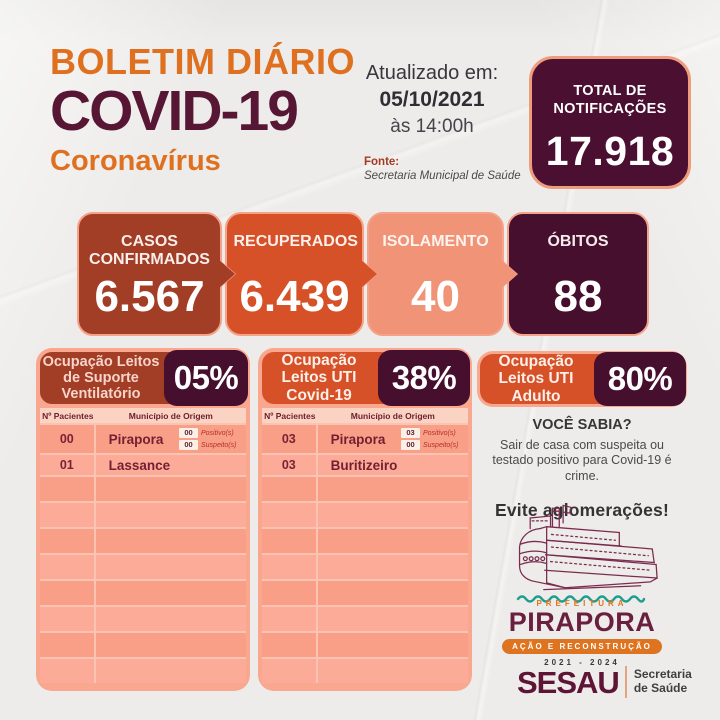  What do you see at coordinates (582, 622) in the screenshot?
I see `pirapora-wordmark: PIRAPORA` at bounding box center [582, 622].